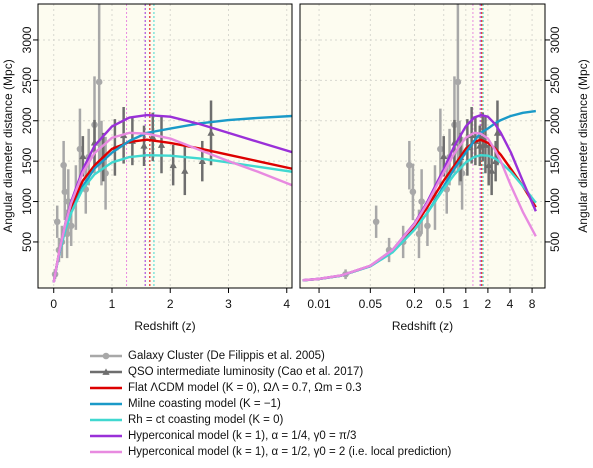 Image resolution: width=593 pixels, height=468 pixels. I want to click on x-tick-label: 8, so click(532, 304).